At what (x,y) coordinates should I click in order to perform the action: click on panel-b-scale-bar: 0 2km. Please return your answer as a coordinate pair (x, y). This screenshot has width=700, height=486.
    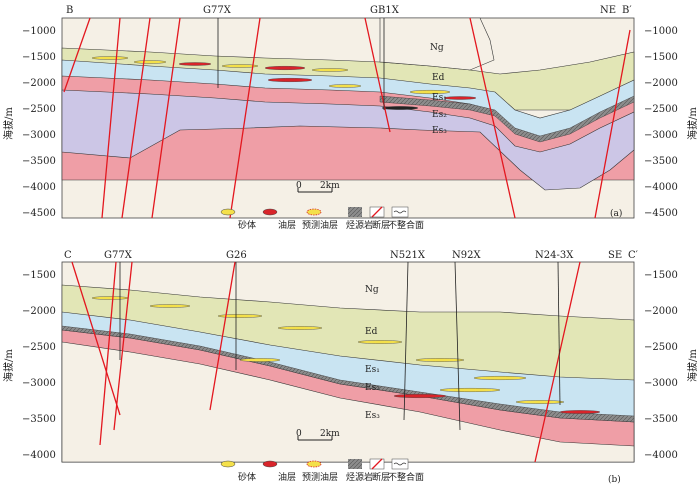
    Looking at the image, I should click on (318, 435).